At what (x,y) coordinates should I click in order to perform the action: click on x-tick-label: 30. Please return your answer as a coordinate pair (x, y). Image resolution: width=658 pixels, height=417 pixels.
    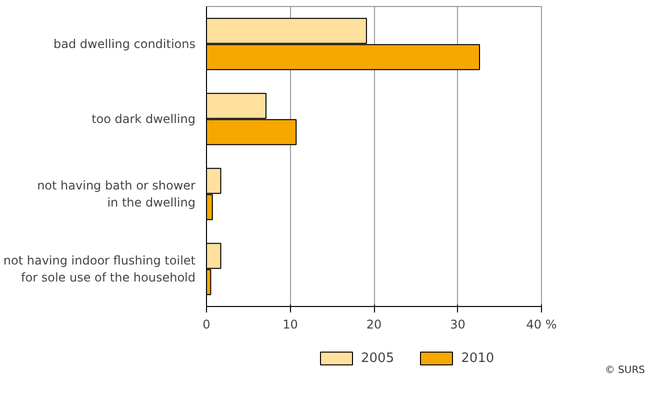
    Looking at the image, I should click on (458, 325).